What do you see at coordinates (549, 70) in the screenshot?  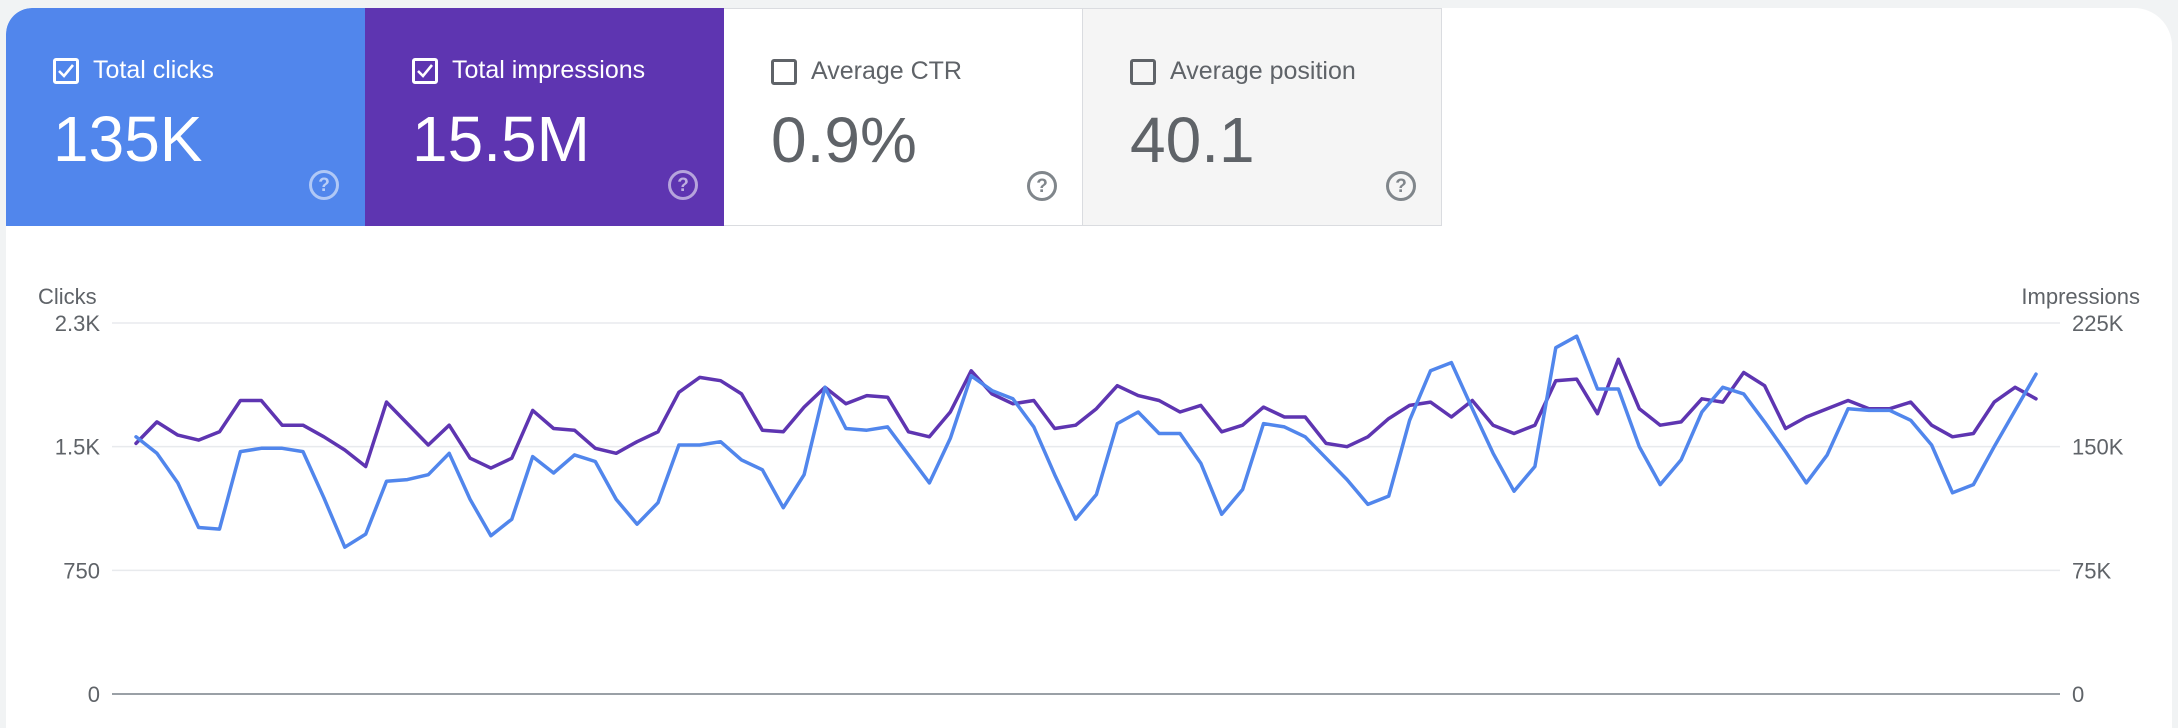 I see `metric-label: Total impressions` at bounding box center [549, 70].